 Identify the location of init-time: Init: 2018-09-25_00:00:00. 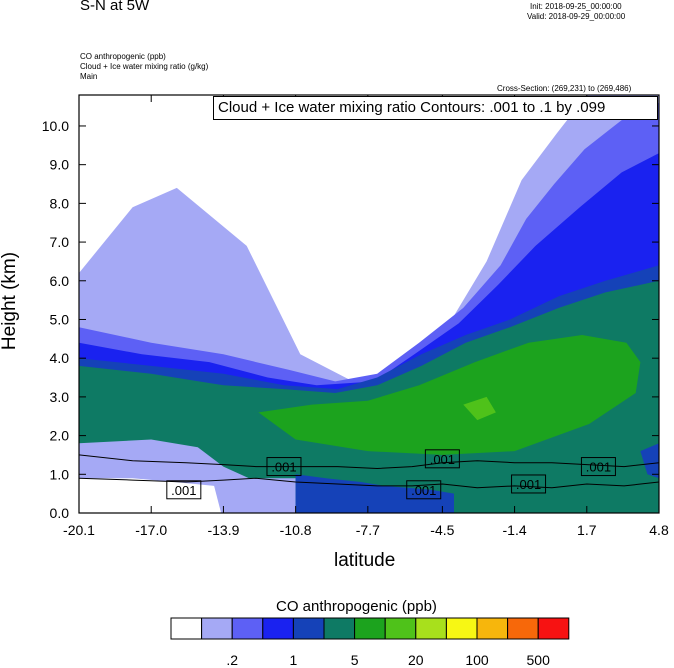
(576, 6).